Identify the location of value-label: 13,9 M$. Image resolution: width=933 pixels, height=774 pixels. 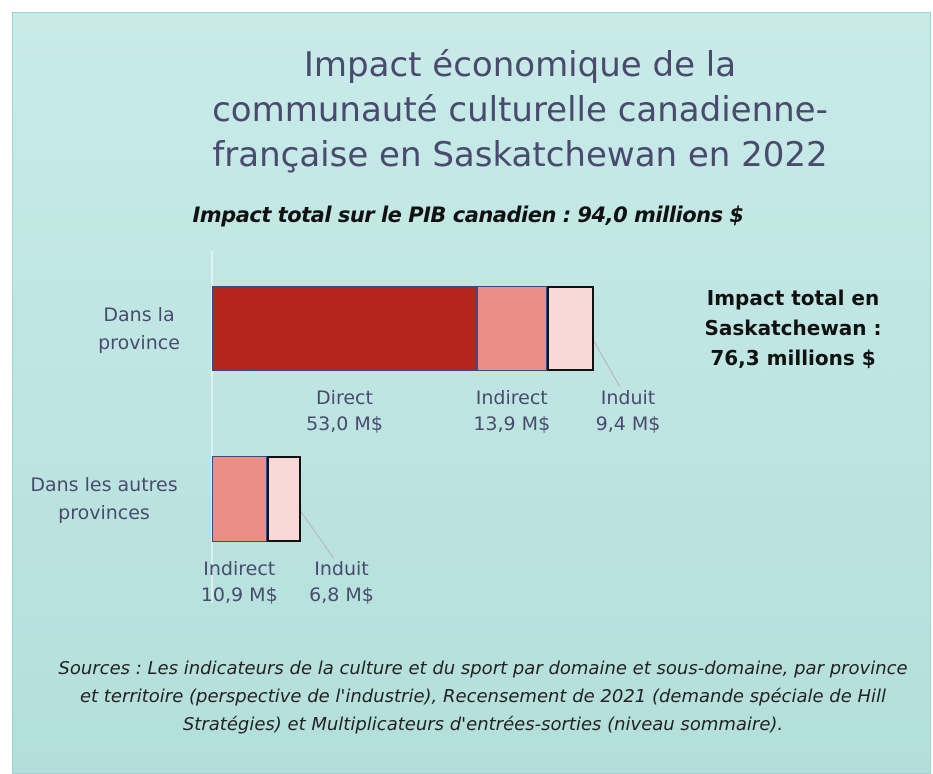
(512, 424).